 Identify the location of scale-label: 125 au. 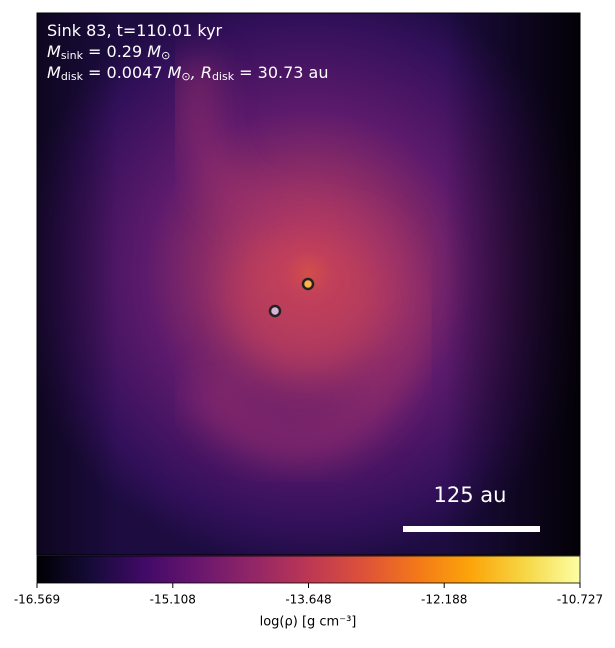
(470, 495).